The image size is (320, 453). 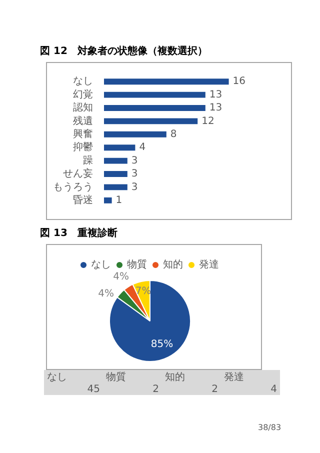 What do you see at coordinates (83, 120) in the screenshot?
I see `y-tick-label: 残遺` at bounding box center [83, 120].